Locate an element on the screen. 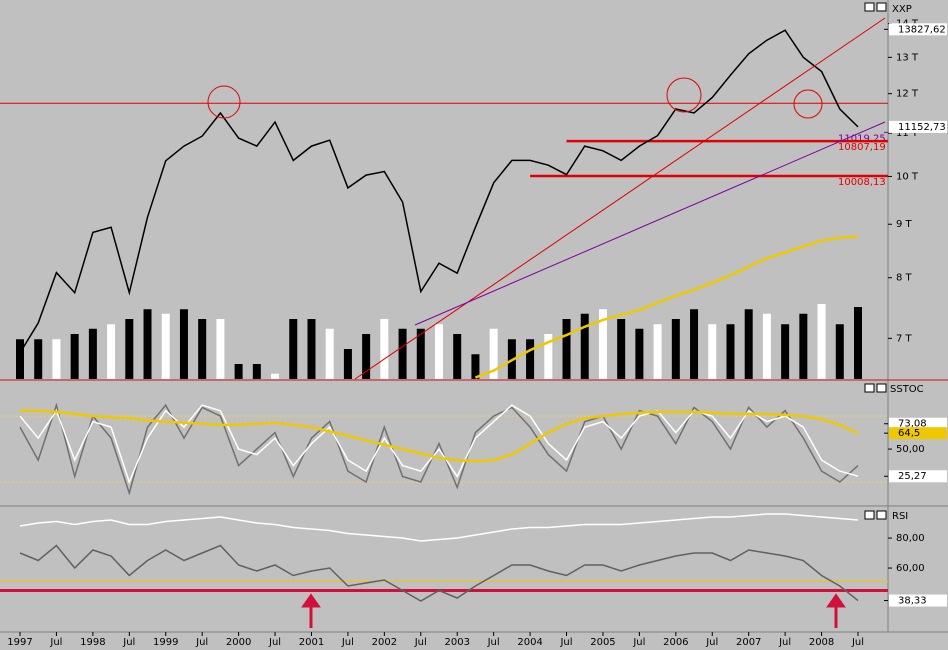 This screenshot has height=650, width=948. y-tick-label: 60,00 is located at coordinates (910, 568).